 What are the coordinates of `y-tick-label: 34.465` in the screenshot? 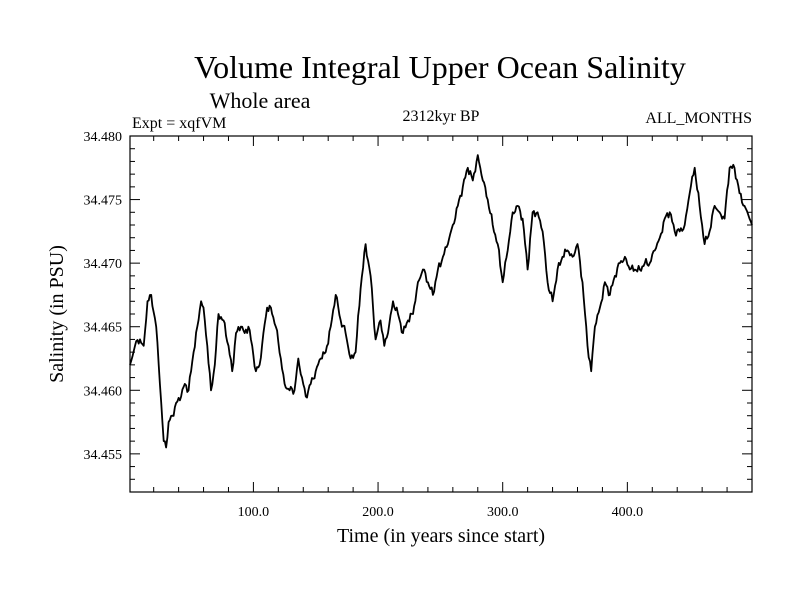 It's located at (103, 328).